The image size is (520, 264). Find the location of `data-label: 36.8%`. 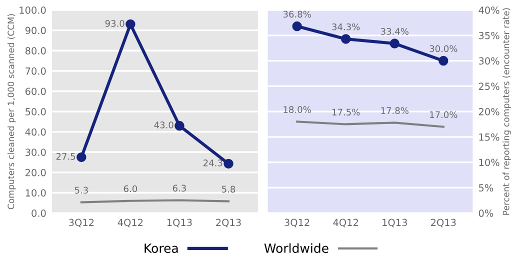

data-label: 36.8% is located at coordinates (297, 14).